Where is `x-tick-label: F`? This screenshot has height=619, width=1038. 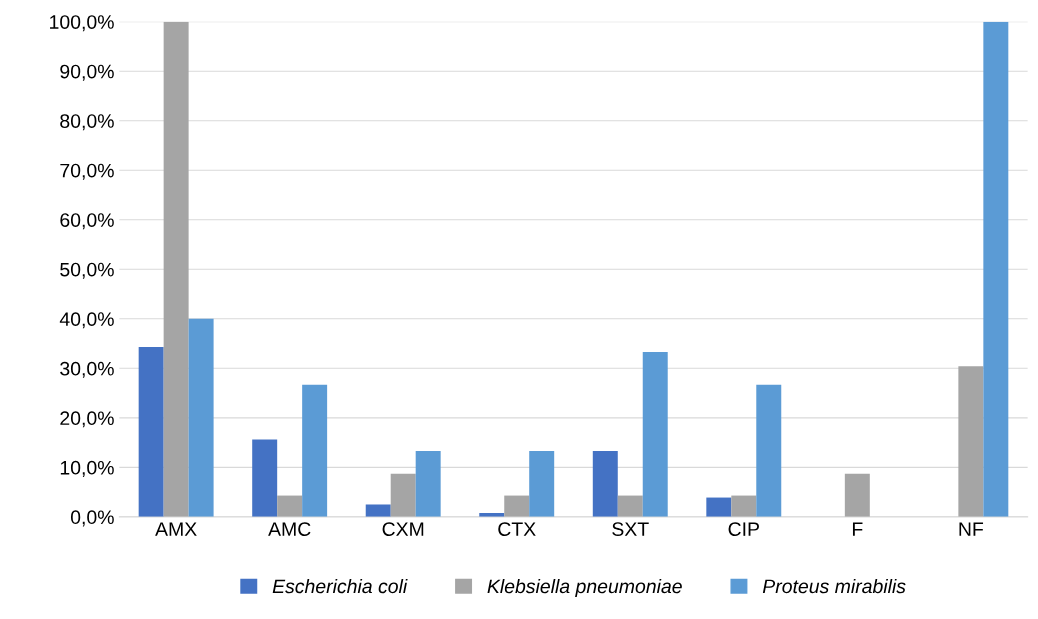 x-tick-label: F is located at coordinates (857, 529).